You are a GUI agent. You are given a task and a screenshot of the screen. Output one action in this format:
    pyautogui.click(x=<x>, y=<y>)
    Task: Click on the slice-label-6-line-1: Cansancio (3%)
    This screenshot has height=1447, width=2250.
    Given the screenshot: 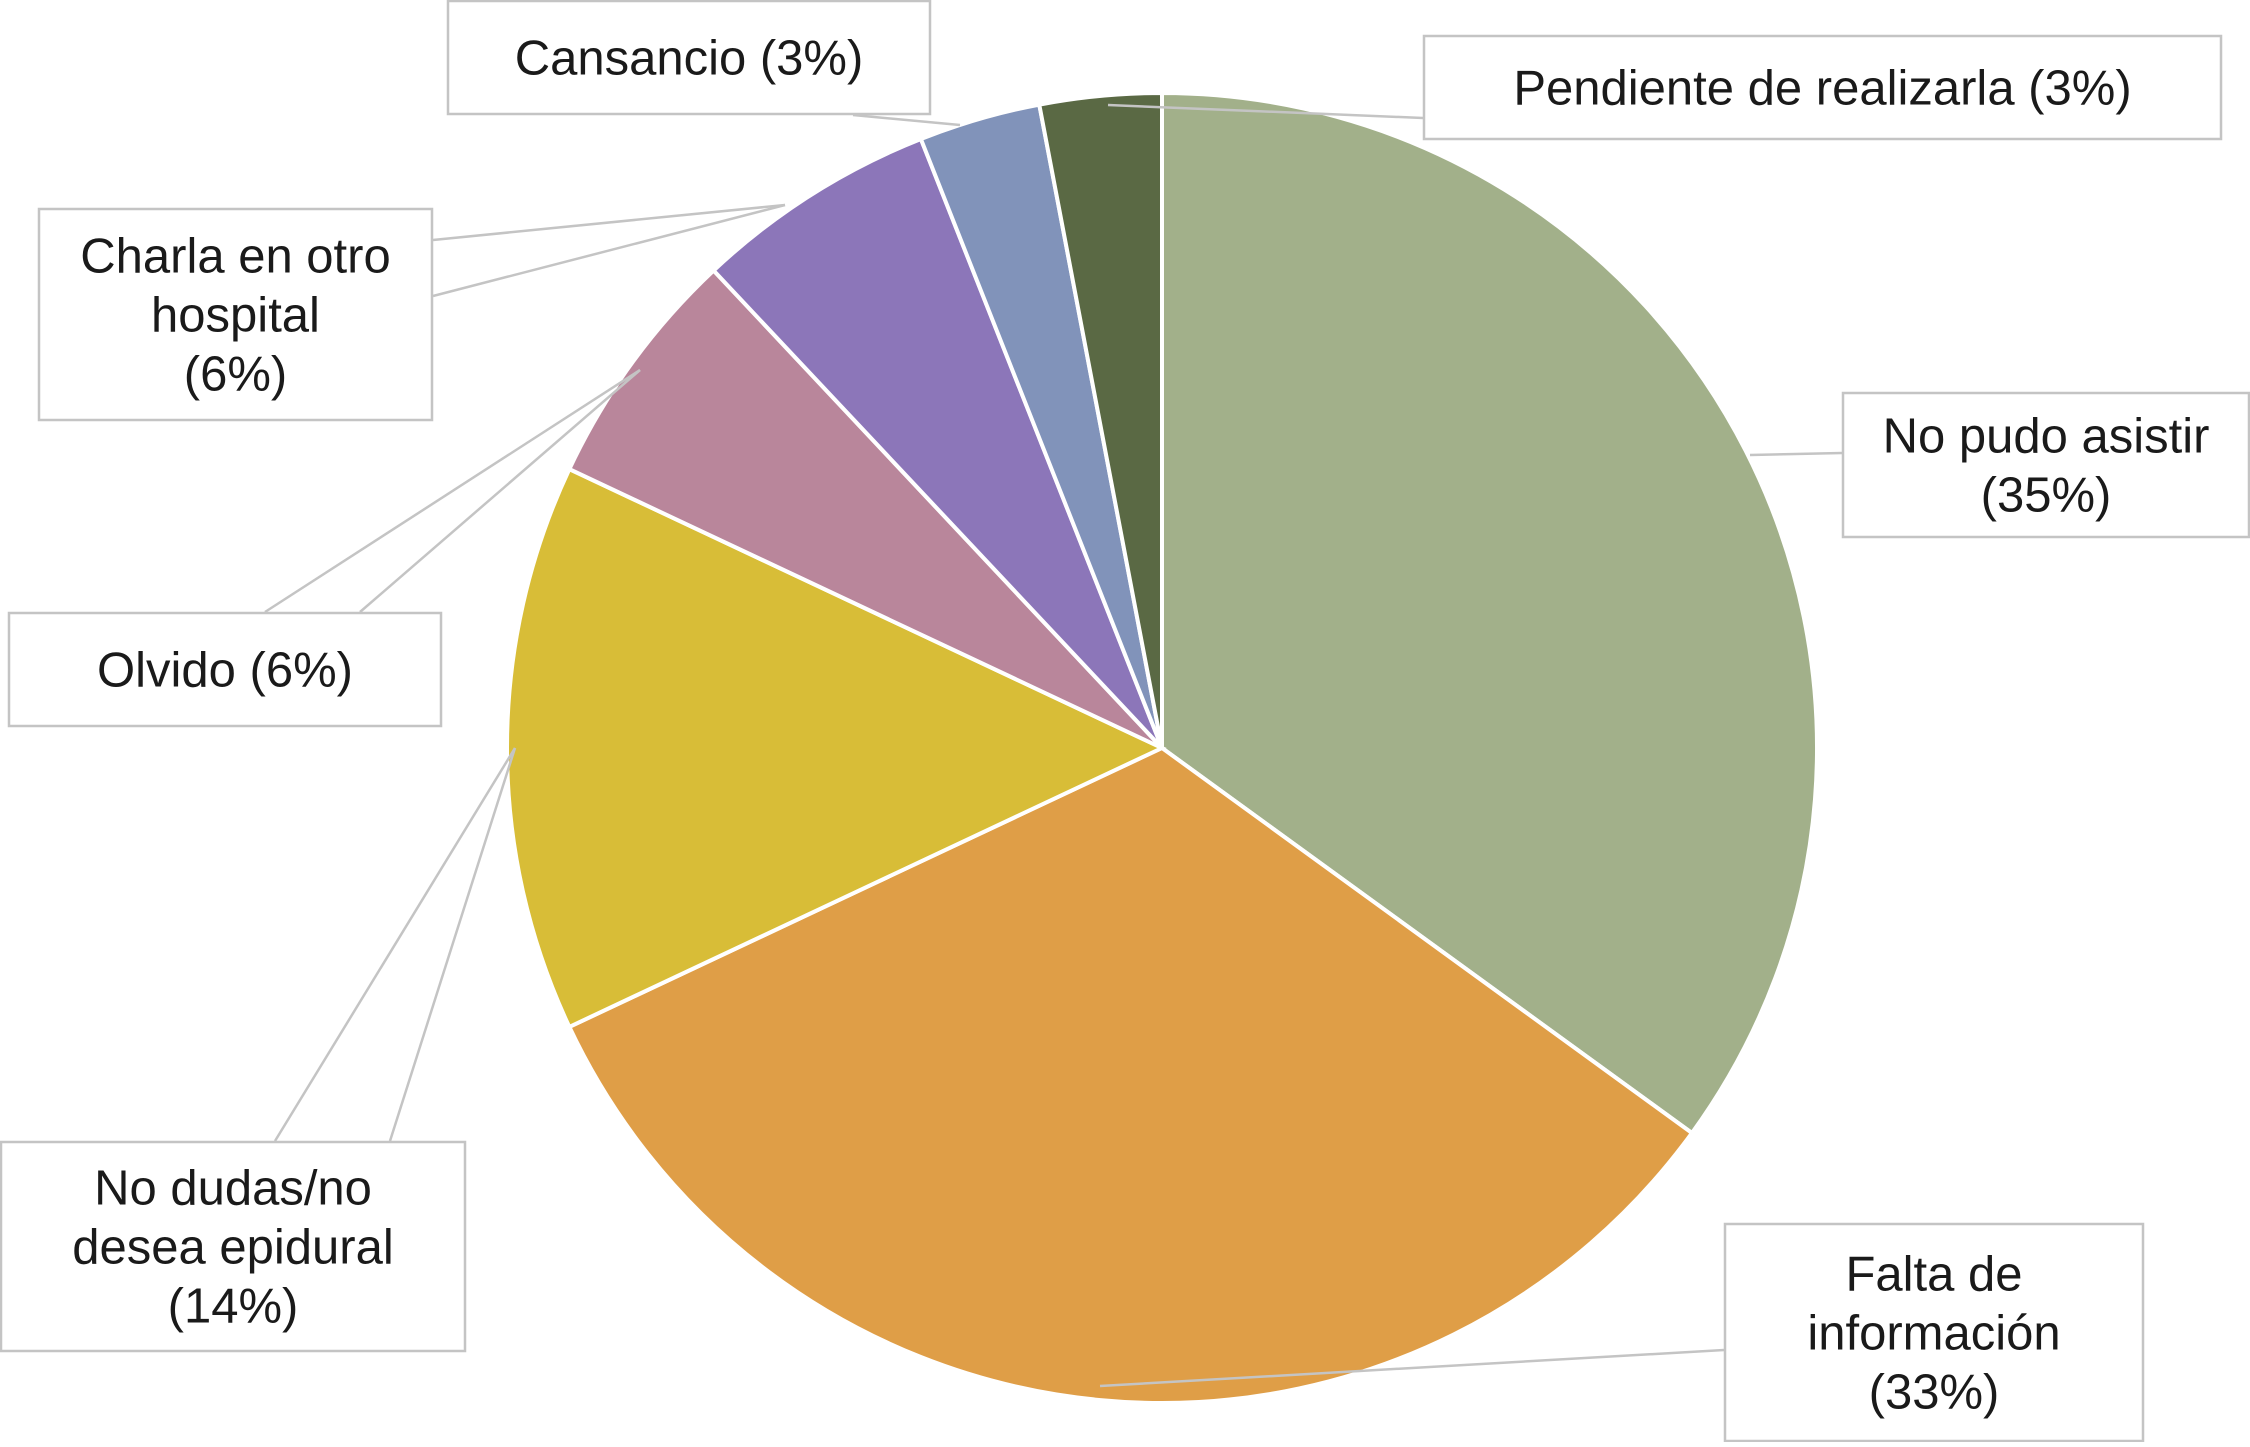 What is the action you would take?
    pyautogui.click(x=689, y=59)
    